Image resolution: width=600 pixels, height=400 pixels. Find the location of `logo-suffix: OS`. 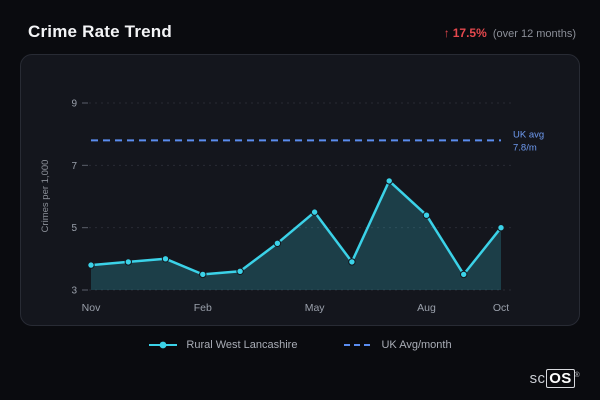

logo-suffix: OS is located at coordinates (560, 378).